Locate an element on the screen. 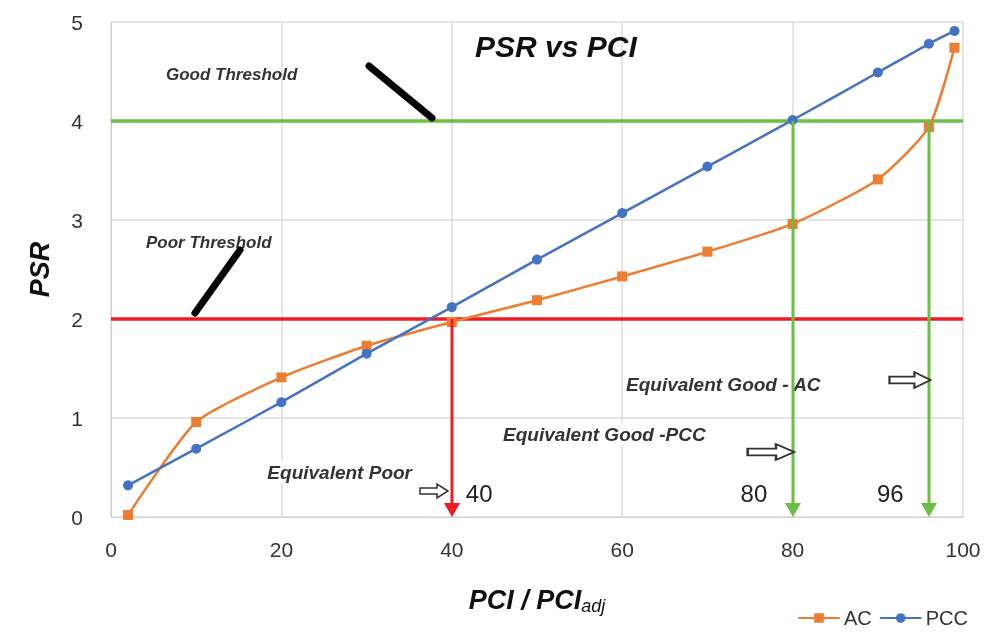 Image resolution: width=1003 pixels, height=639 pixels. legend-label: AC is located at coordinates (857, 618).